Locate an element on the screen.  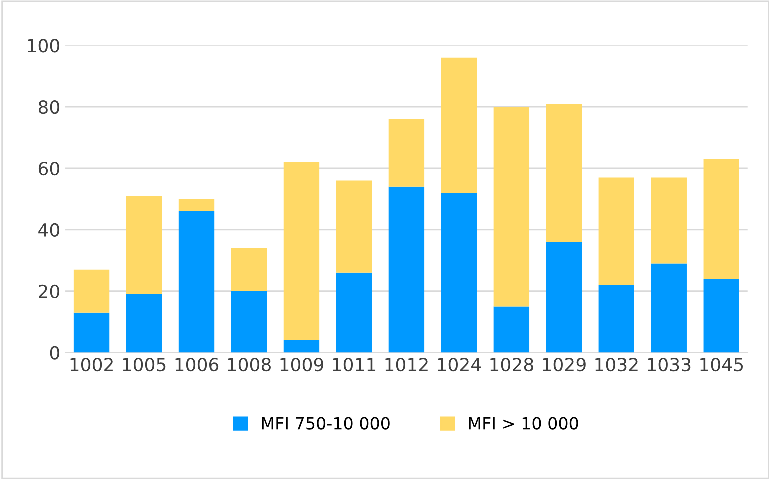
x-tick-label: 1029 is located at coordinates (564, 365).